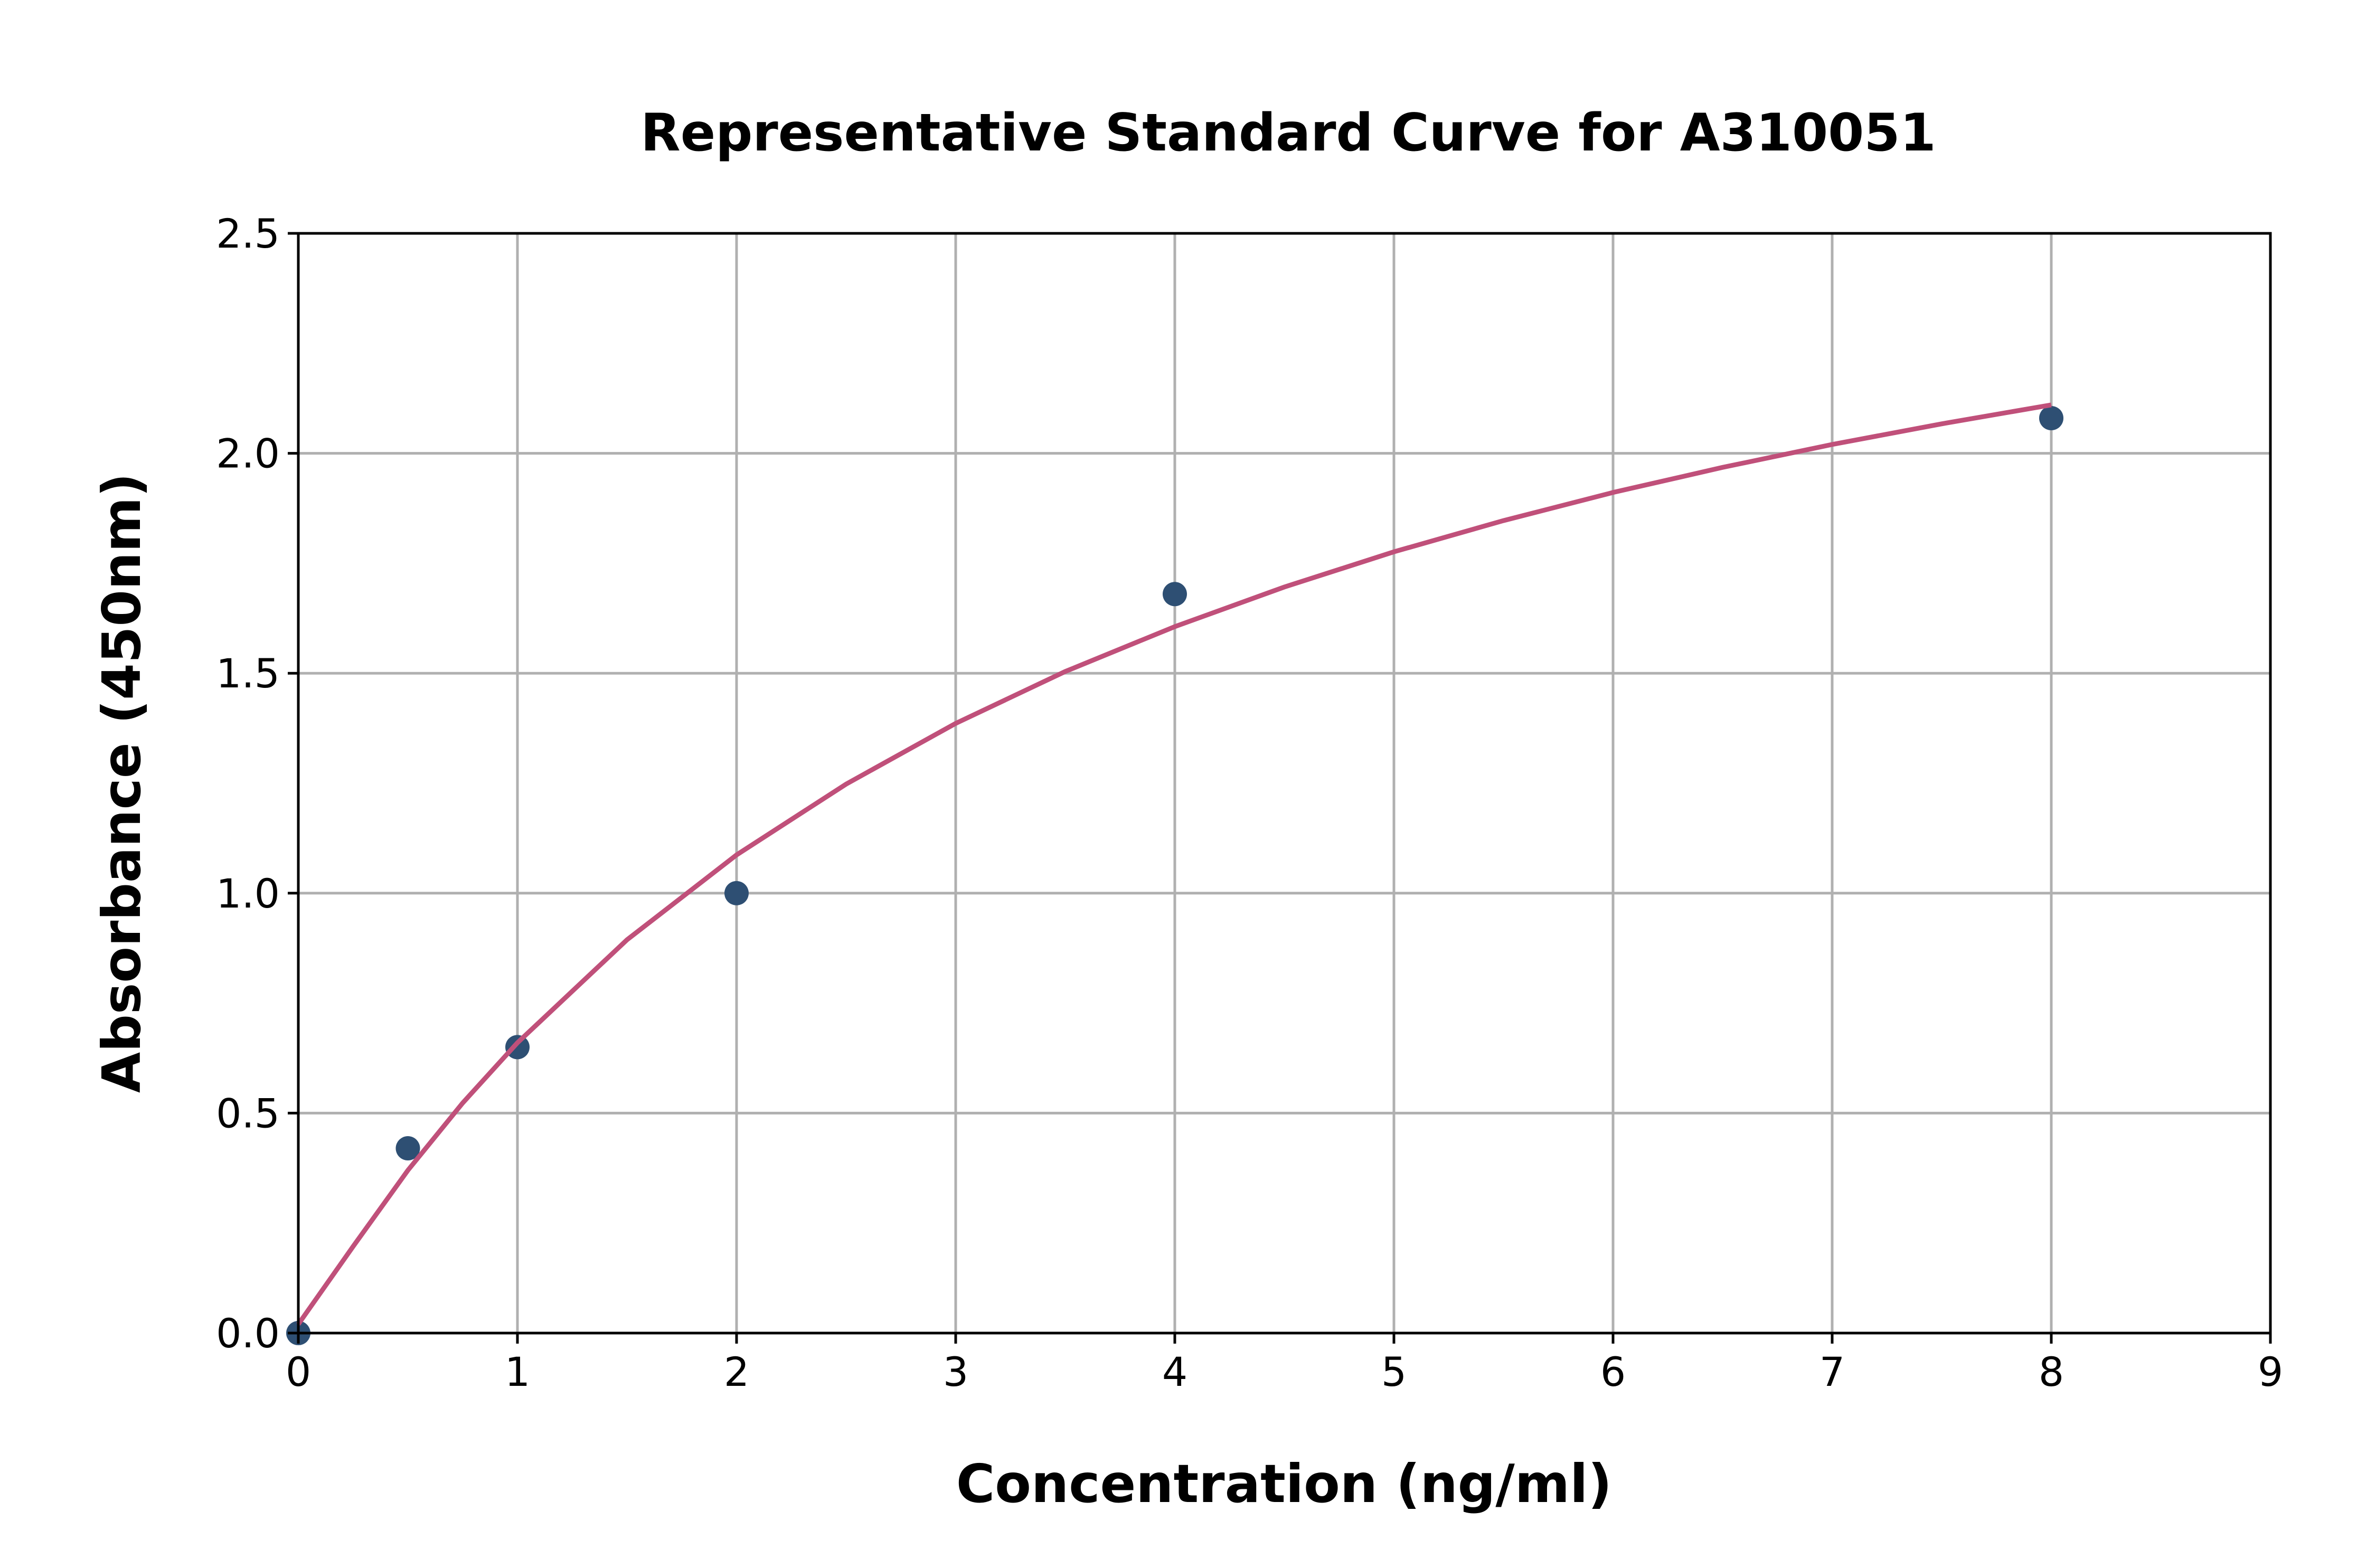 This screenshot has height=1568, width=2376. Describe the element at coordinates (122, 783) in the screenshot. I see `y-axis-label: Absorbance (450nm)` at that location.